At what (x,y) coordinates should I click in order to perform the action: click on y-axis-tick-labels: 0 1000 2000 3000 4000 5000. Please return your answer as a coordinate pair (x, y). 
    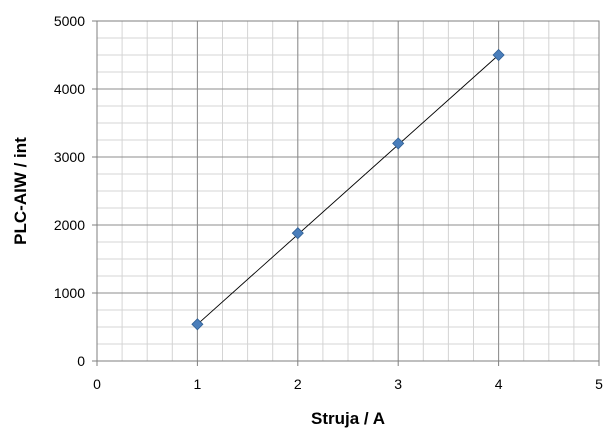
    Looking at the image, I should click on (69, 191).